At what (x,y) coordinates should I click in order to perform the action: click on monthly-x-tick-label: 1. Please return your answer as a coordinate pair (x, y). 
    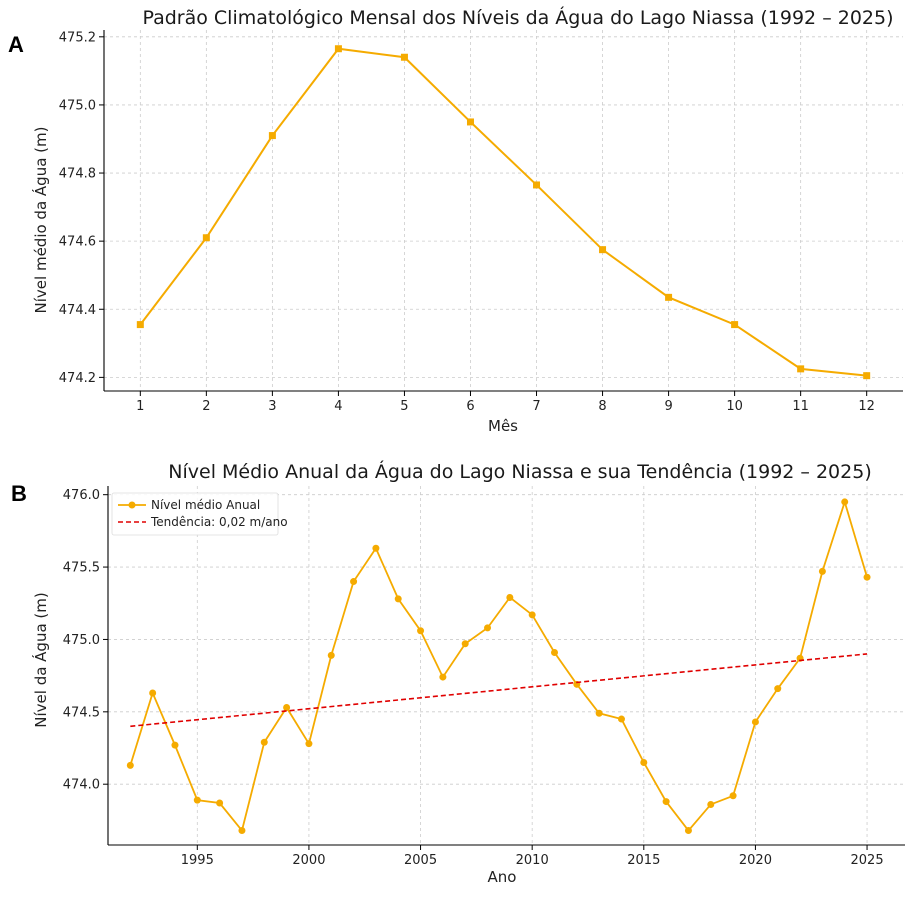
    Looking at the image, I should click on (140, 406).